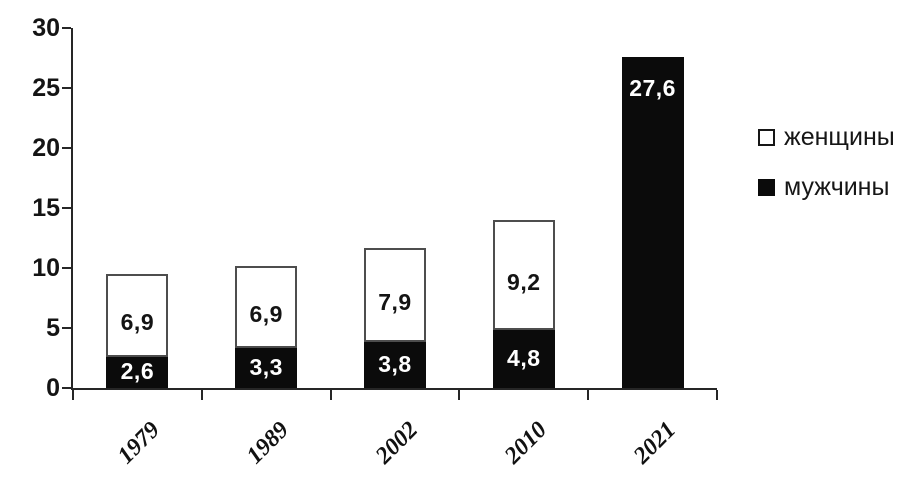 This screenshot has width=916, height=480. Describe the element at coordinates (397, 443) in the screenshot. I see `x-axis-category-label: 2002` at that location.